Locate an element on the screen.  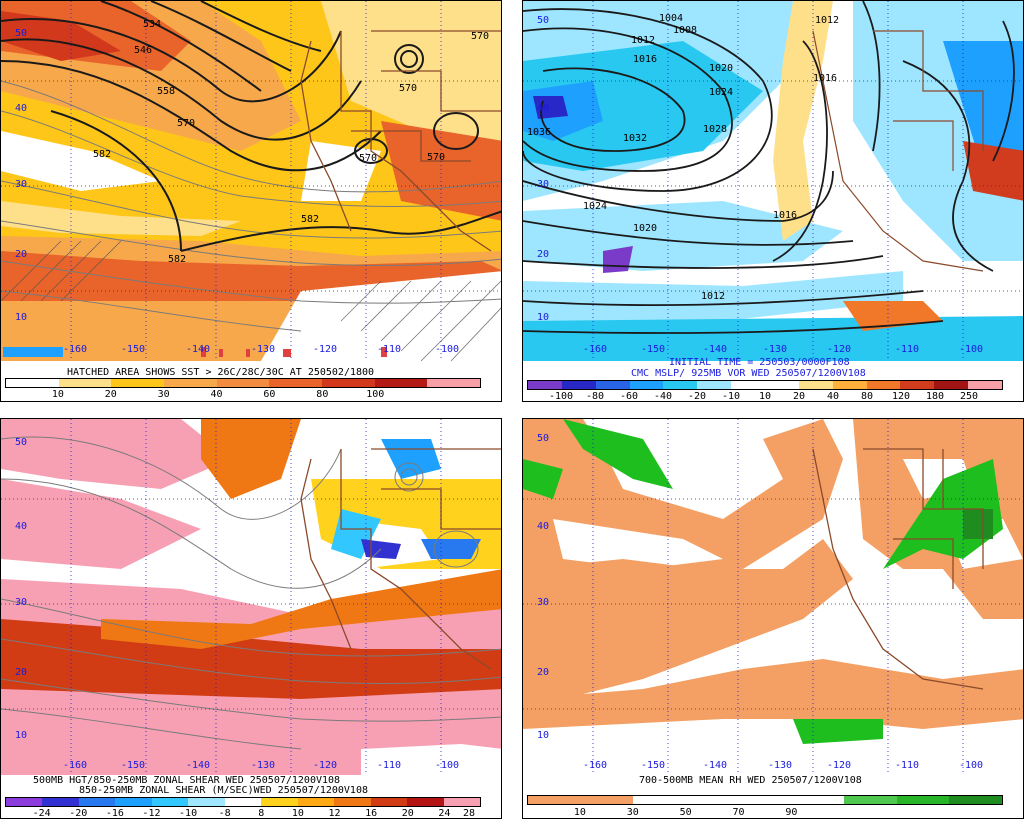
colorbar-tick-label: 40 is located at coordinates (216, 394).